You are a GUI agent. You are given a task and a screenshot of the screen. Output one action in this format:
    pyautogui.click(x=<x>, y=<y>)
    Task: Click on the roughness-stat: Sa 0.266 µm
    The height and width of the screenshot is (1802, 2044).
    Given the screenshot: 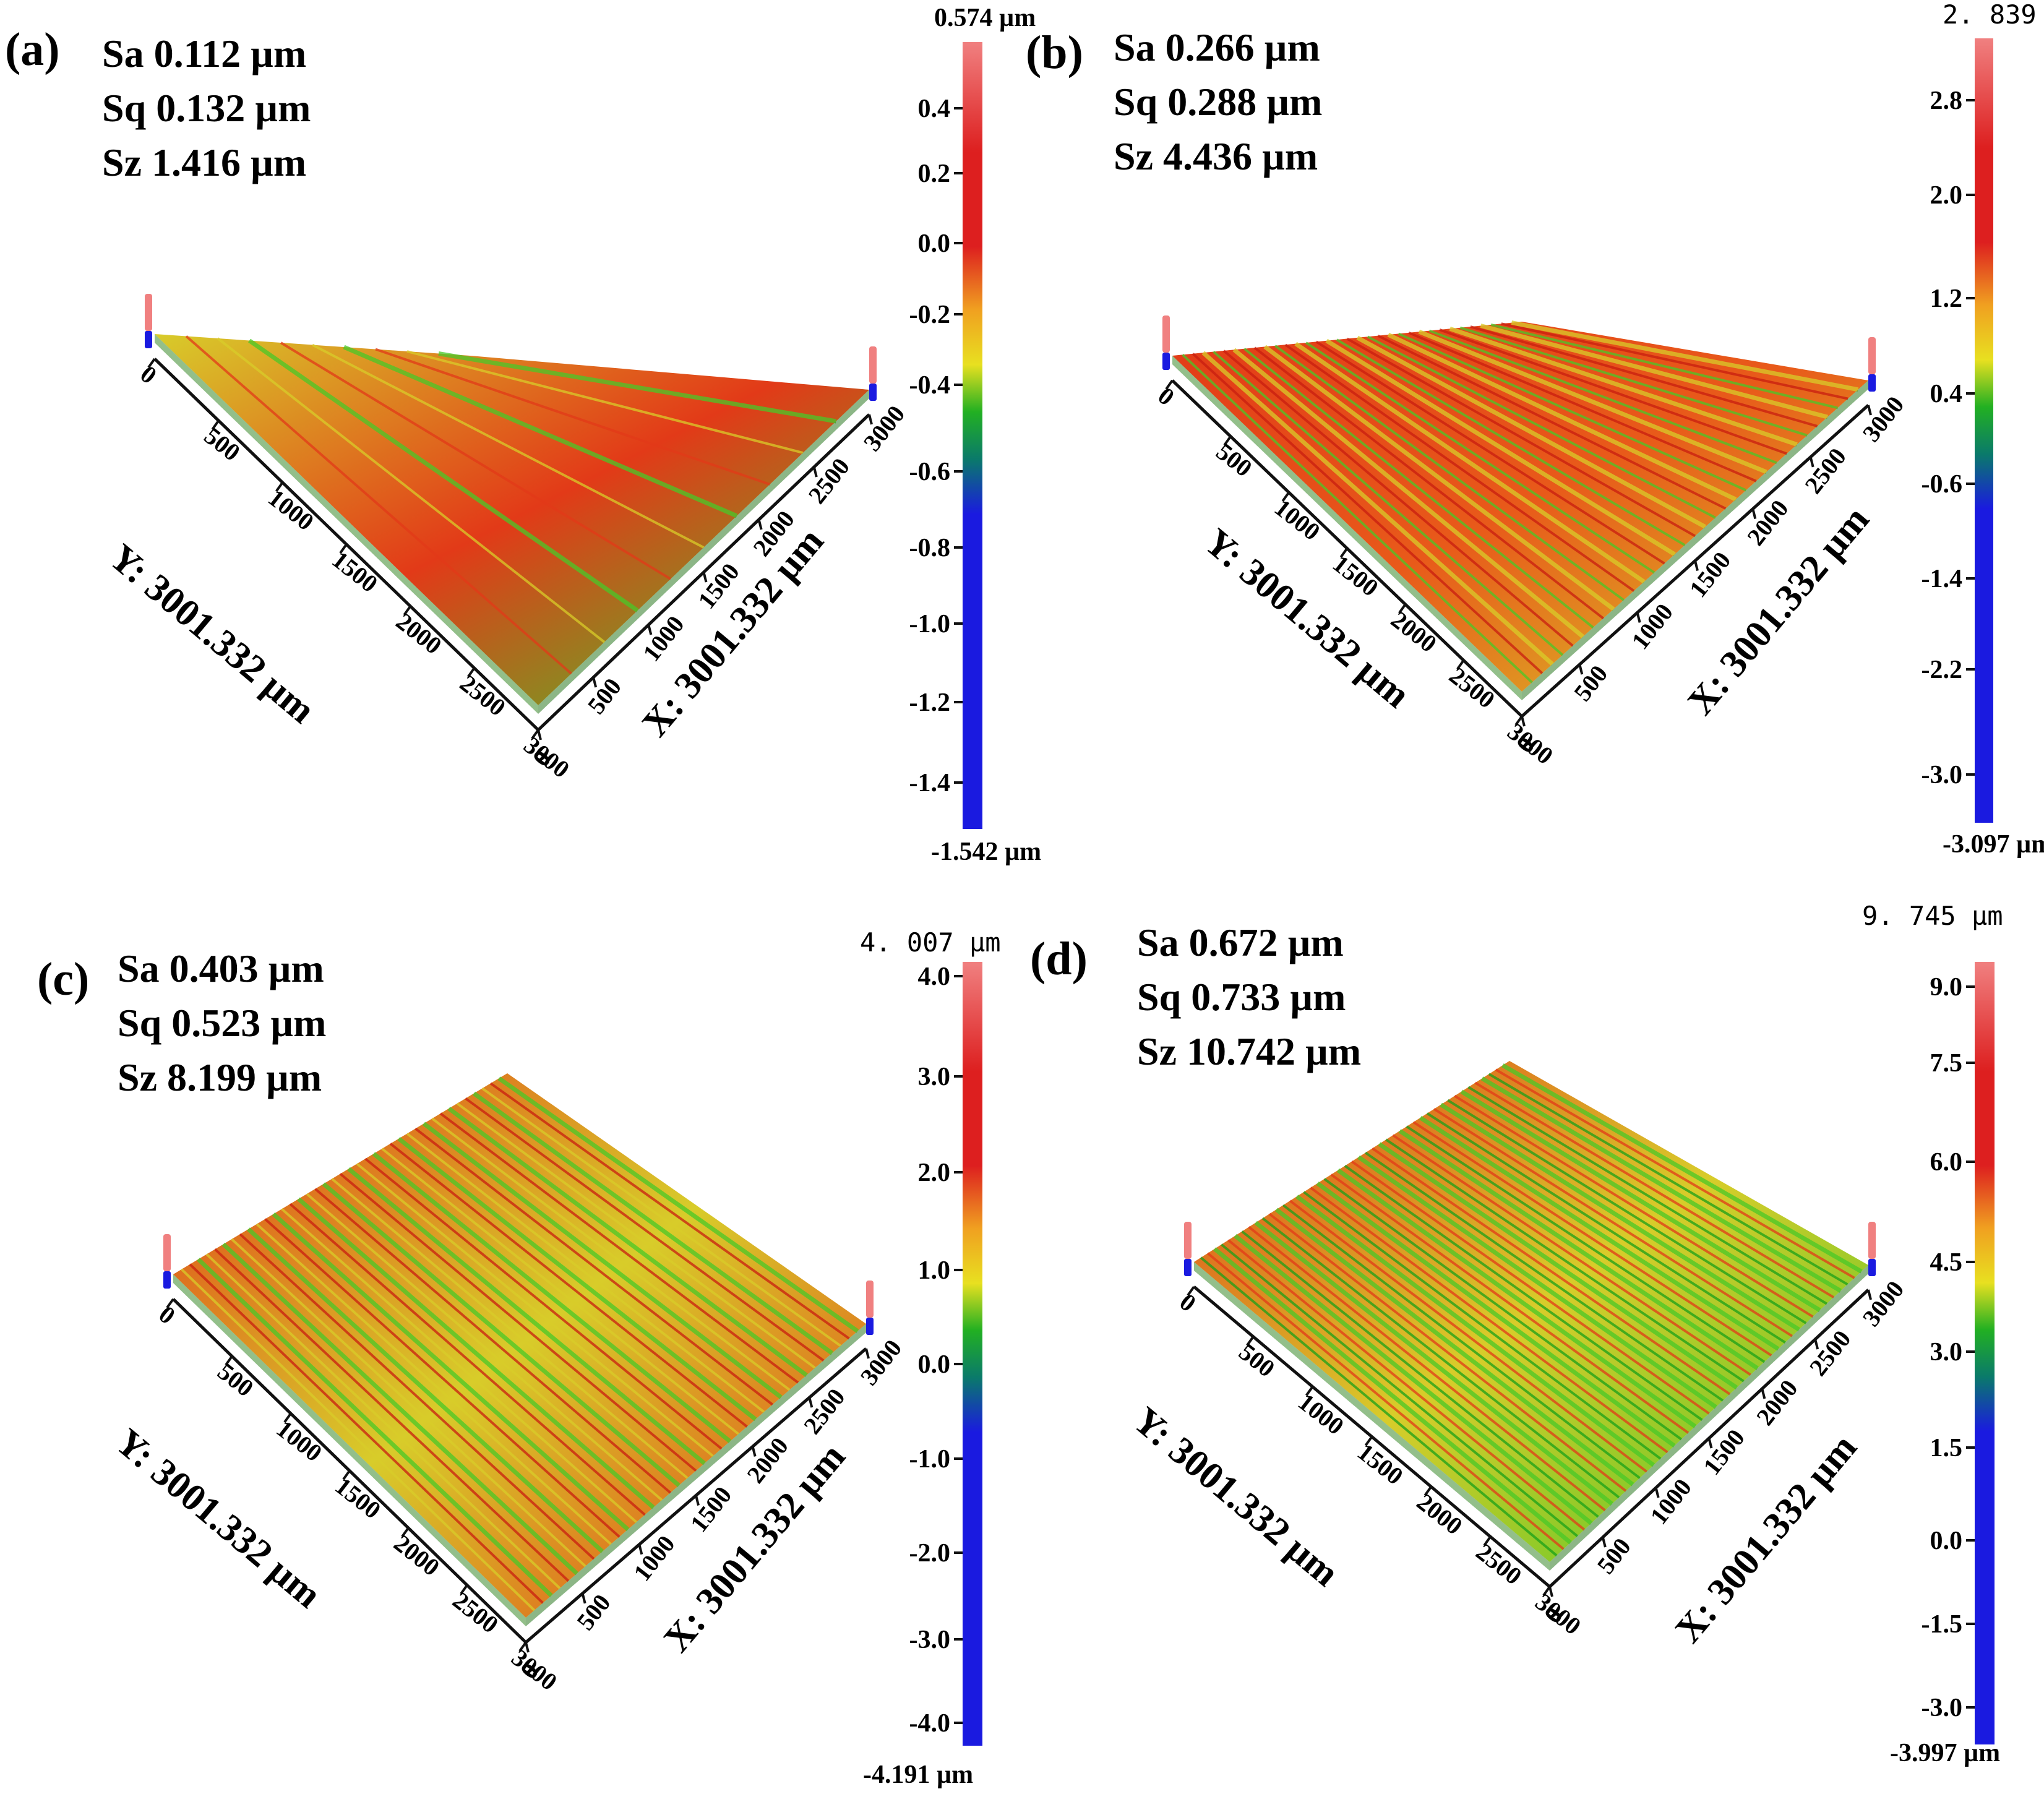 What is the action you would take?
    pyautogui.click(x=1217, y=47)
    